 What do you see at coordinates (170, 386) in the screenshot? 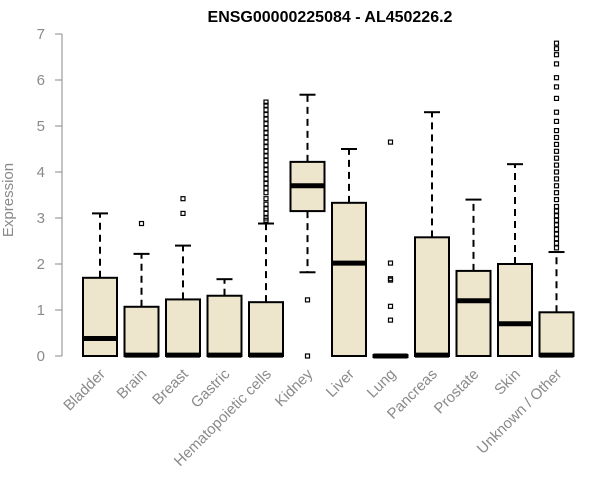
I see `x-category-label: Breast` at bounding box center [170, 386].